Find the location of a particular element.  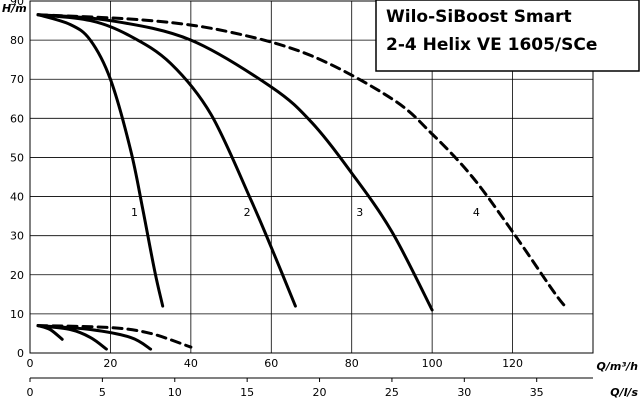

secondary-x-tick-label: 5 is located at coordinates (102, 392).